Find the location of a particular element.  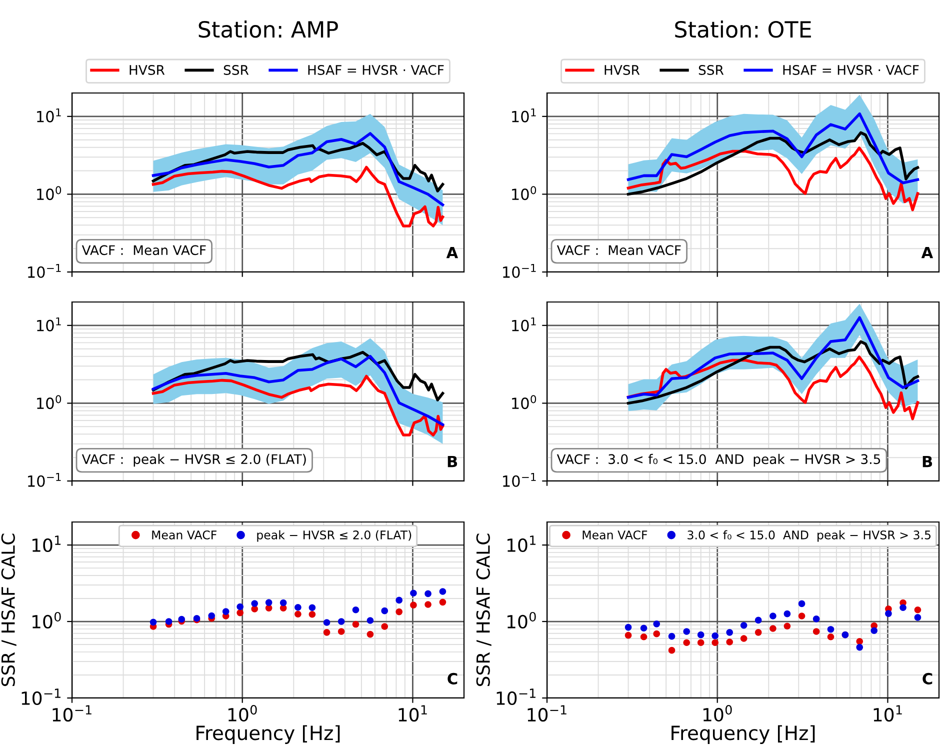

chart-title: Station: OTE is located at coordinates (743, 29).